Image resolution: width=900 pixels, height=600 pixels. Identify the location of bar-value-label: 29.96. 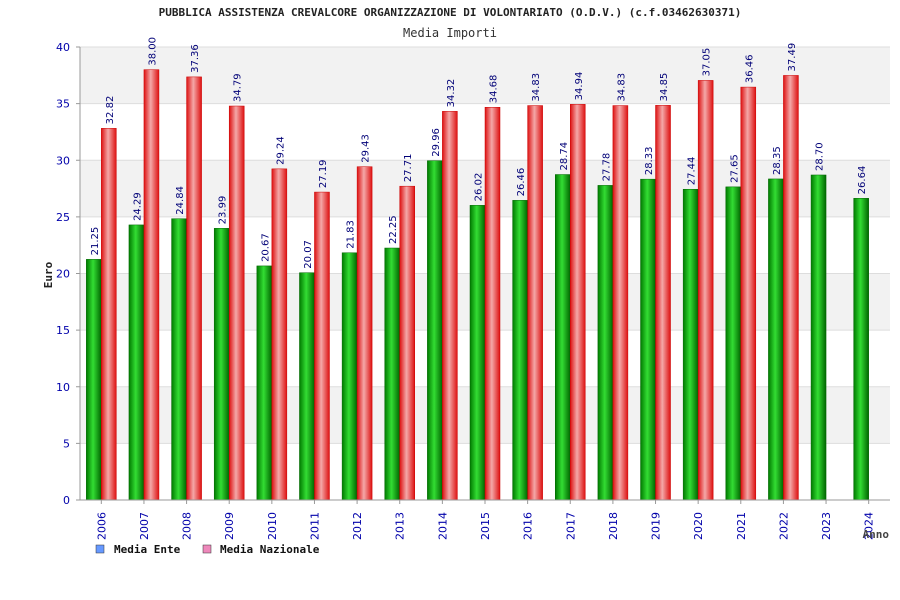
(436, 142).